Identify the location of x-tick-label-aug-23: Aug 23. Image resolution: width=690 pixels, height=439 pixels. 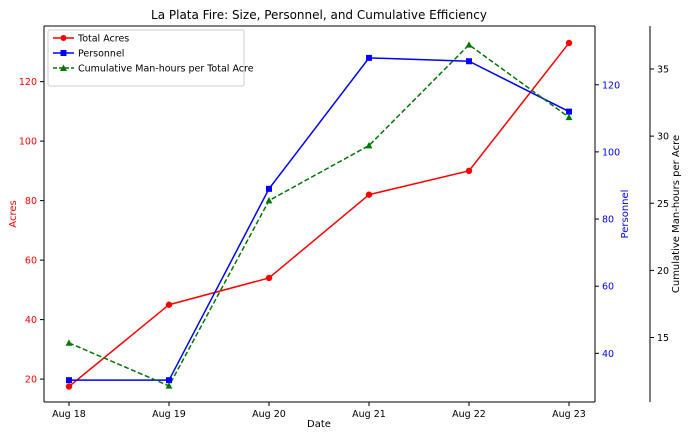
(569, 414).